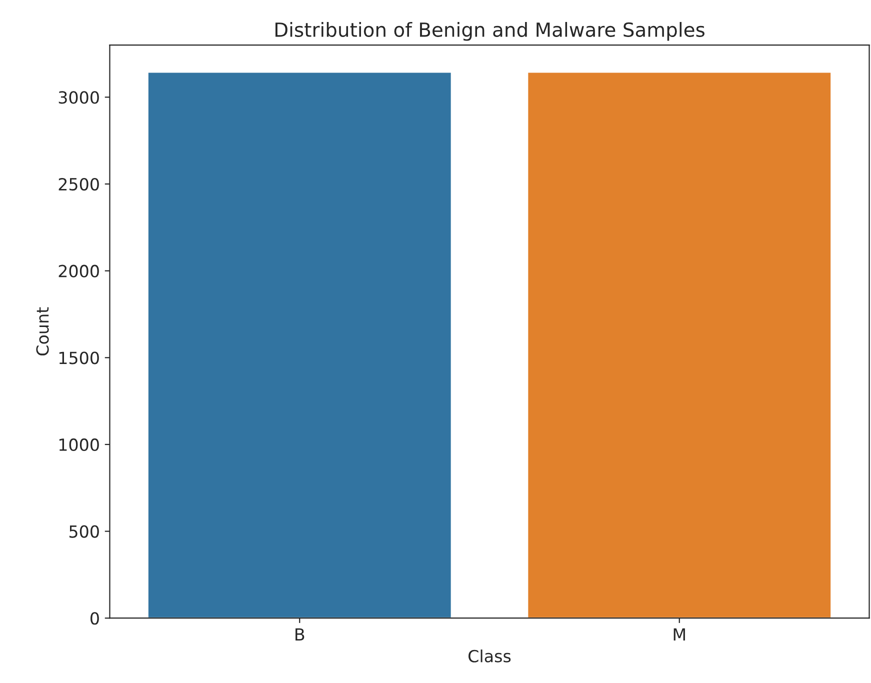 This screenshot has height=683, width=871. Describe the element at coordinates (300, 634) in the screenshot. I see `x-tick-label: B` at that location.